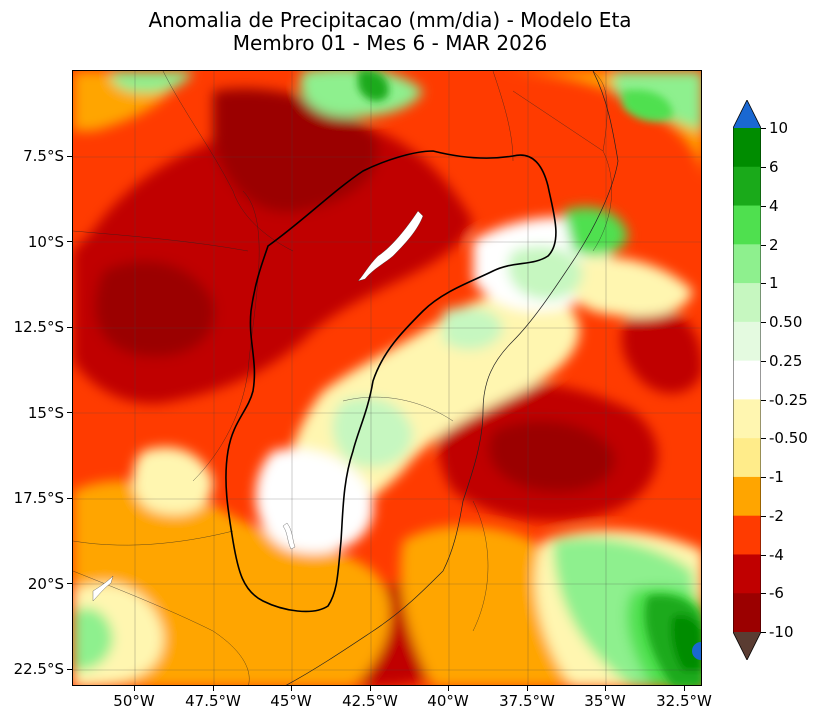 Image resolution: width=821 pixels, height=722 pixels. What do you see at coordinates (390, 246) in the screenshot?
I see `reservoir-sobradinho` at bounding box center [390, 246].